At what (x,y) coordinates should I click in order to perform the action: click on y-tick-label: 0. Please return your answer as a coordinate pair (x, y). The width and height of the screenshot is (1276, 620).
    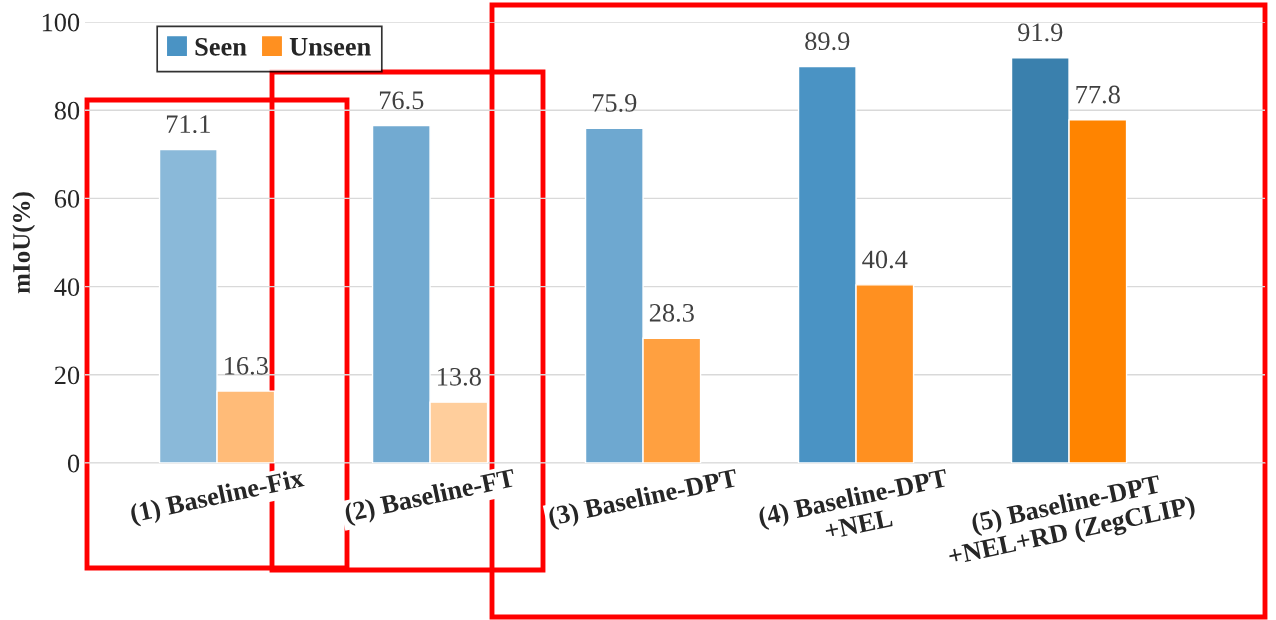
    Looking at the image, I should click on (73, 463).